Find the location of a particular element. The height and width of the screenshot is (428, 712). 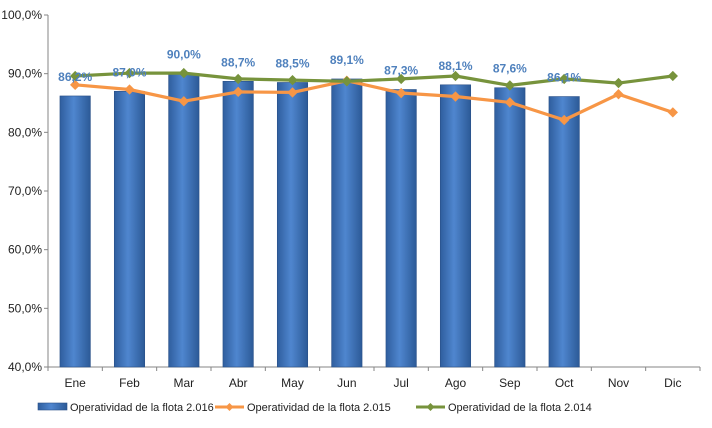

x-tick-label: Jul is located at coordinates (400, 383).